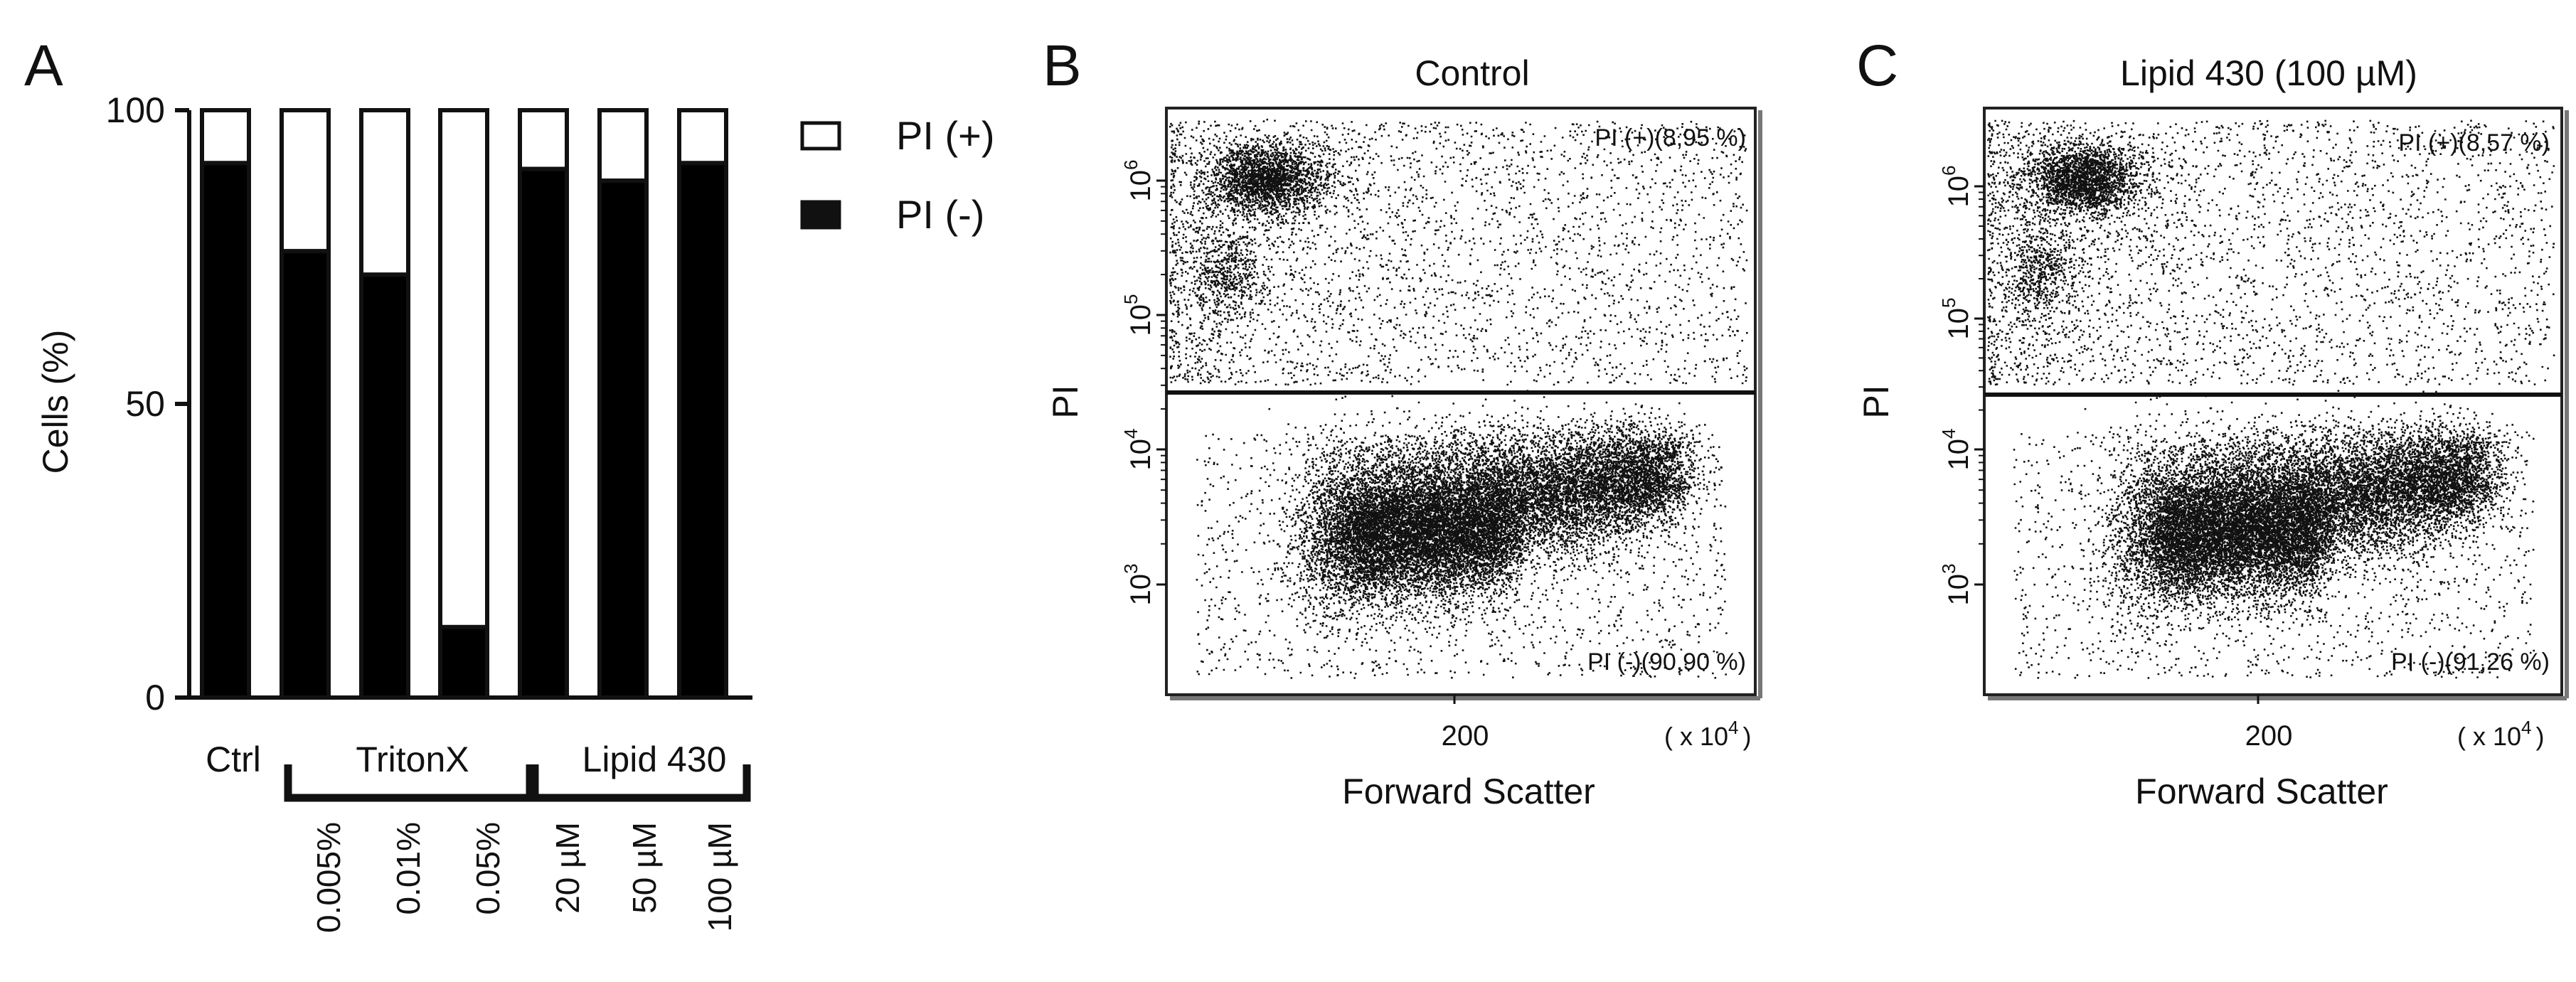 This screenshot has width=2576, height=982. What do you see at coordinates (1138, 585) in the screenshot?
I see `panel-b-y-tick-label: 10³` at bounding box center [1138, 585].